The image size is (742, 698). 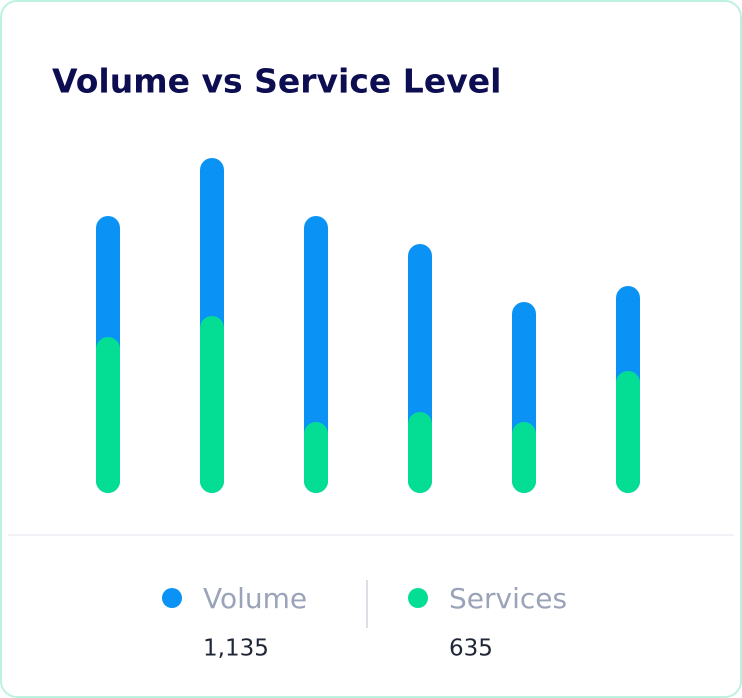 What do you see at coordinates (236, 649) in the screenshot?
I see `legend-total: 1,135` at bounding box center [236, 649].